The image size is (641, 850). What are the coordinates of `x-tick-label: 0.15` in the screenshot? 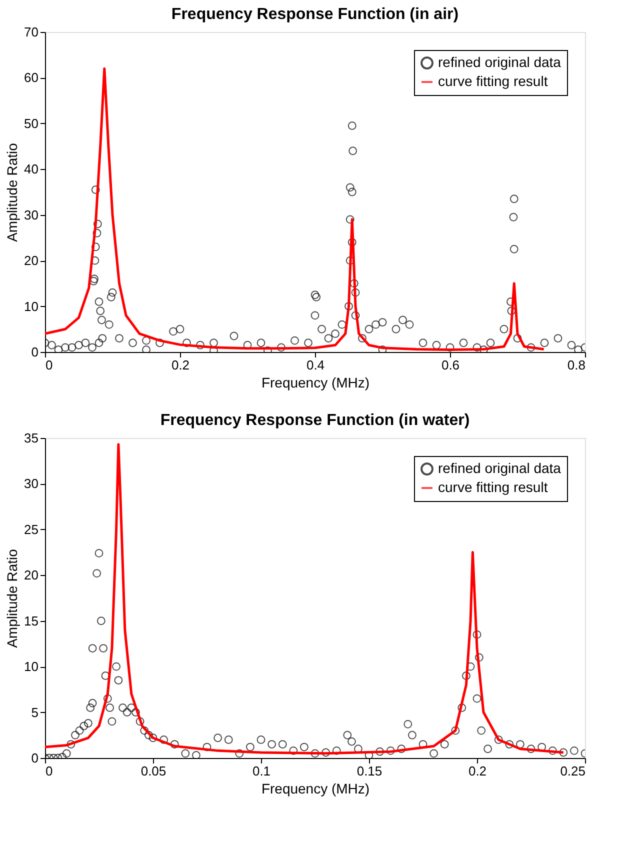 It's located at (369, 771).